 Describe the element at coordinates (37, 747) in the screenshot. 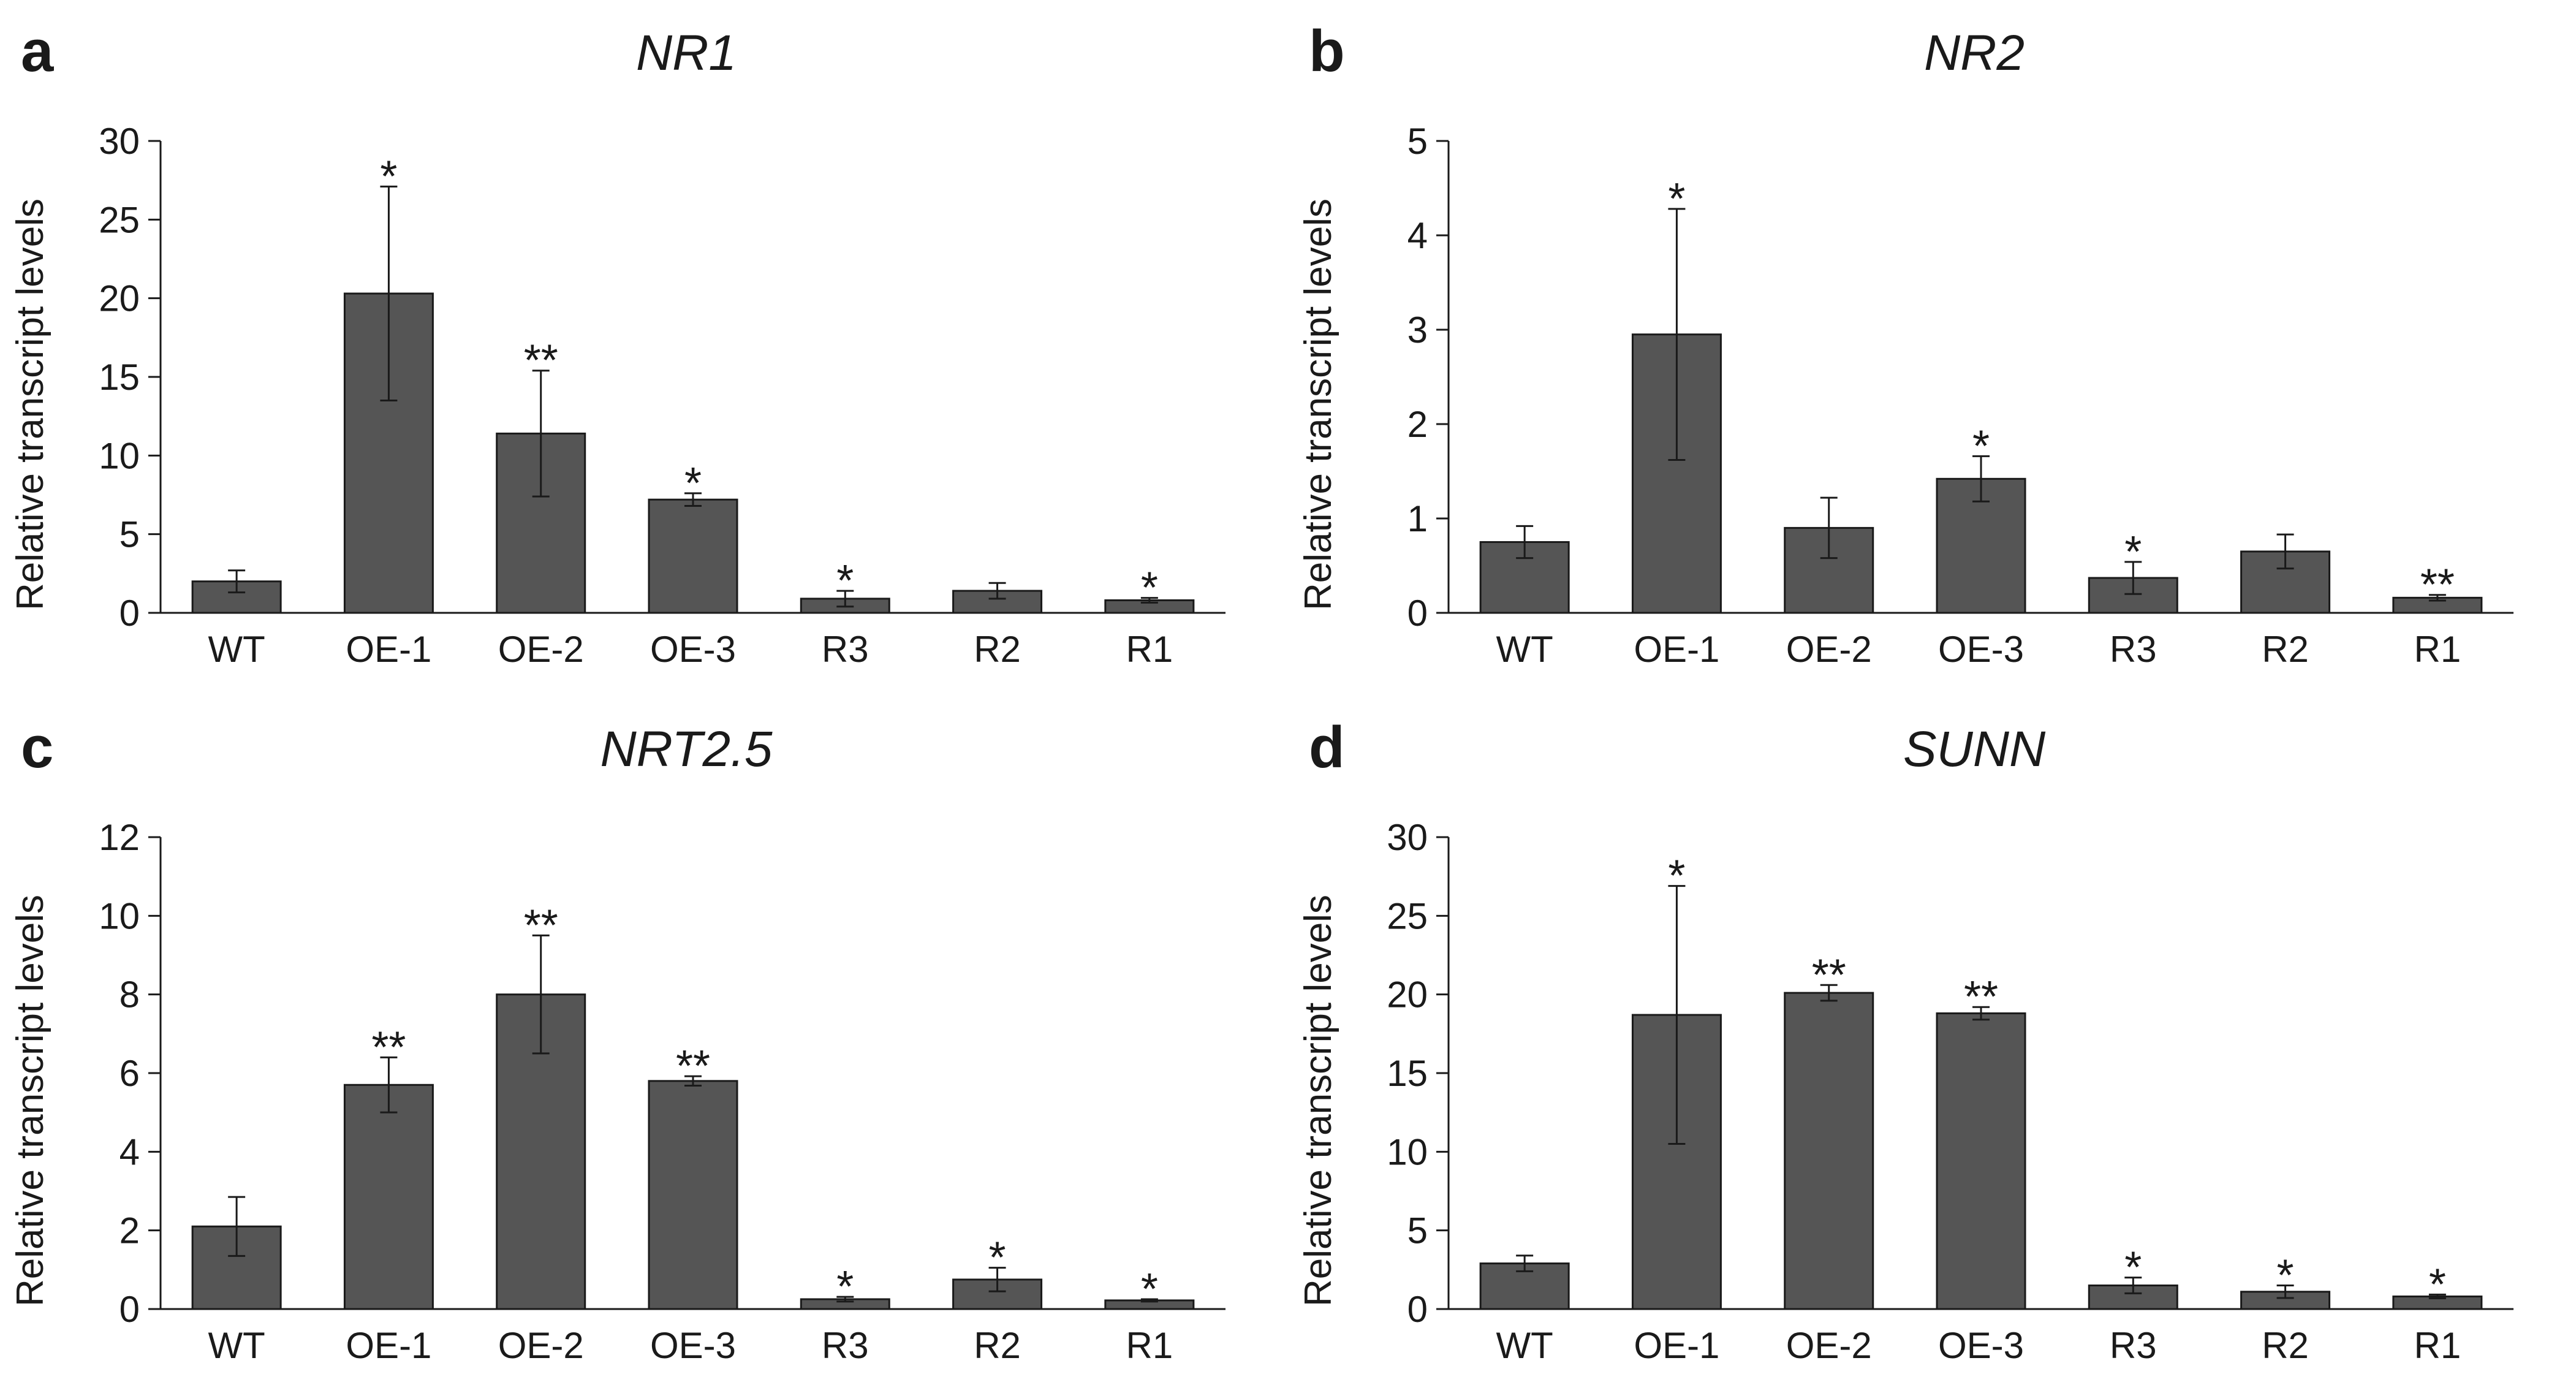

I see `panel-letter: c` at that location.